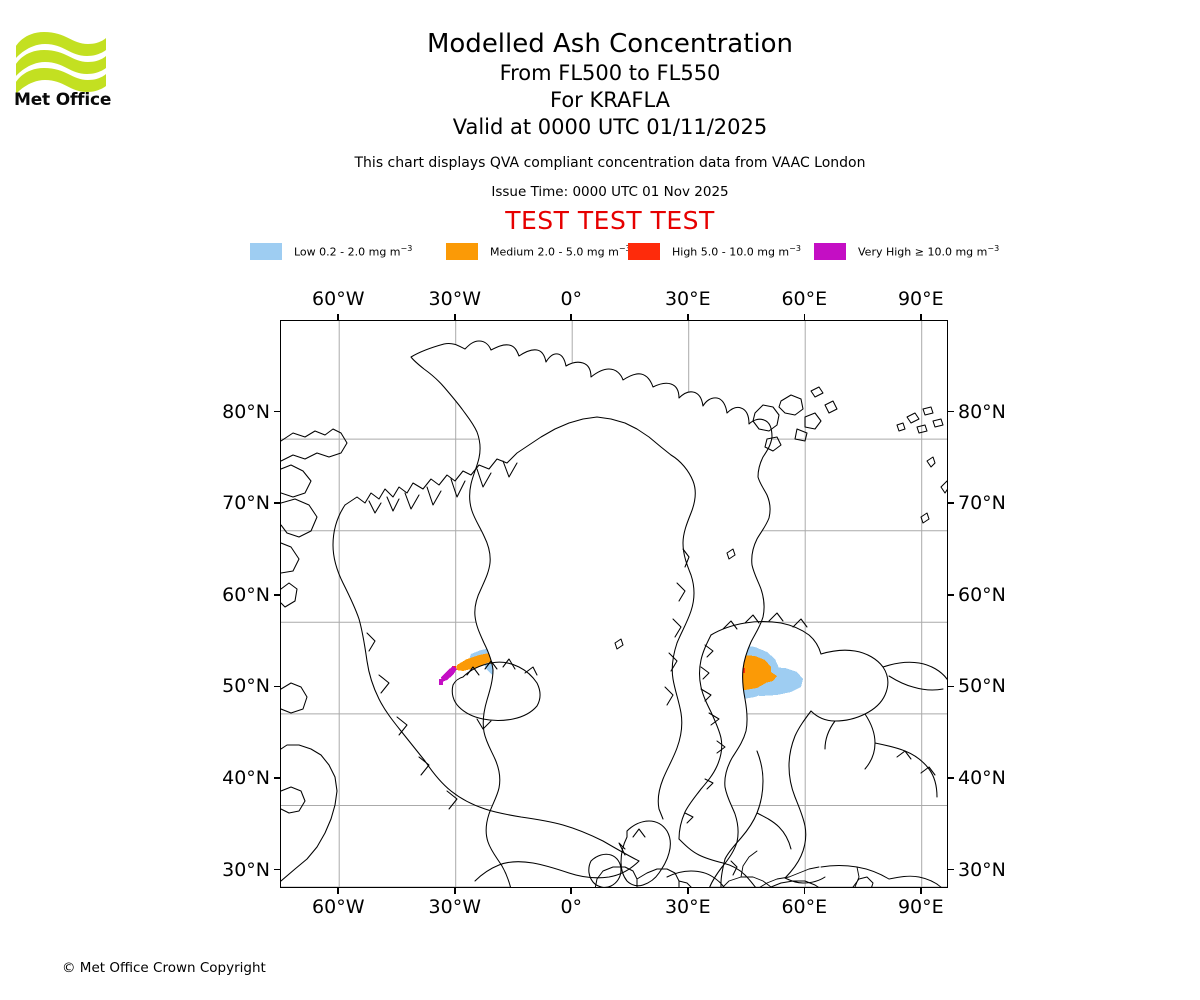  I want to click on y-tick-label-left: 40°N, so click(246, 778).